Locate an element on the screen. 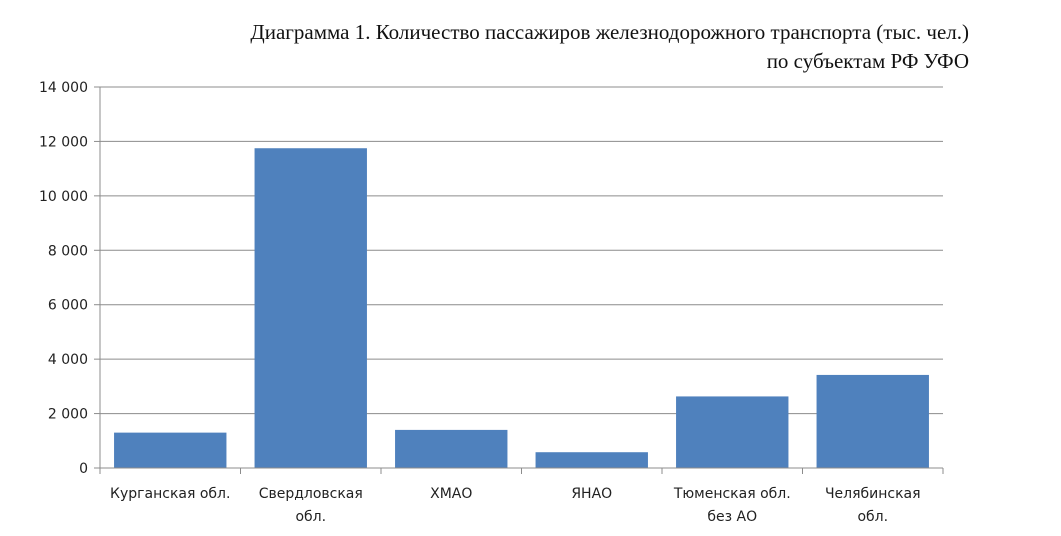 The width and height of the screenshot is (1061, 536). y-tick-label: 0 is located at coordinates (83, 469).